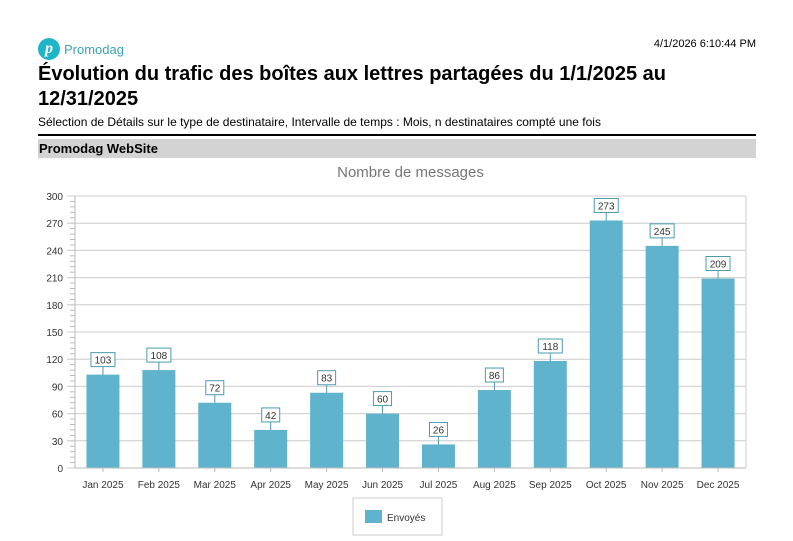 This screenshot has height=541, width=793. What do you see at coordinates (410, 172) in the screenshot?
I see `chart-title: Nombre de messages` at bounding box center [410, 172].